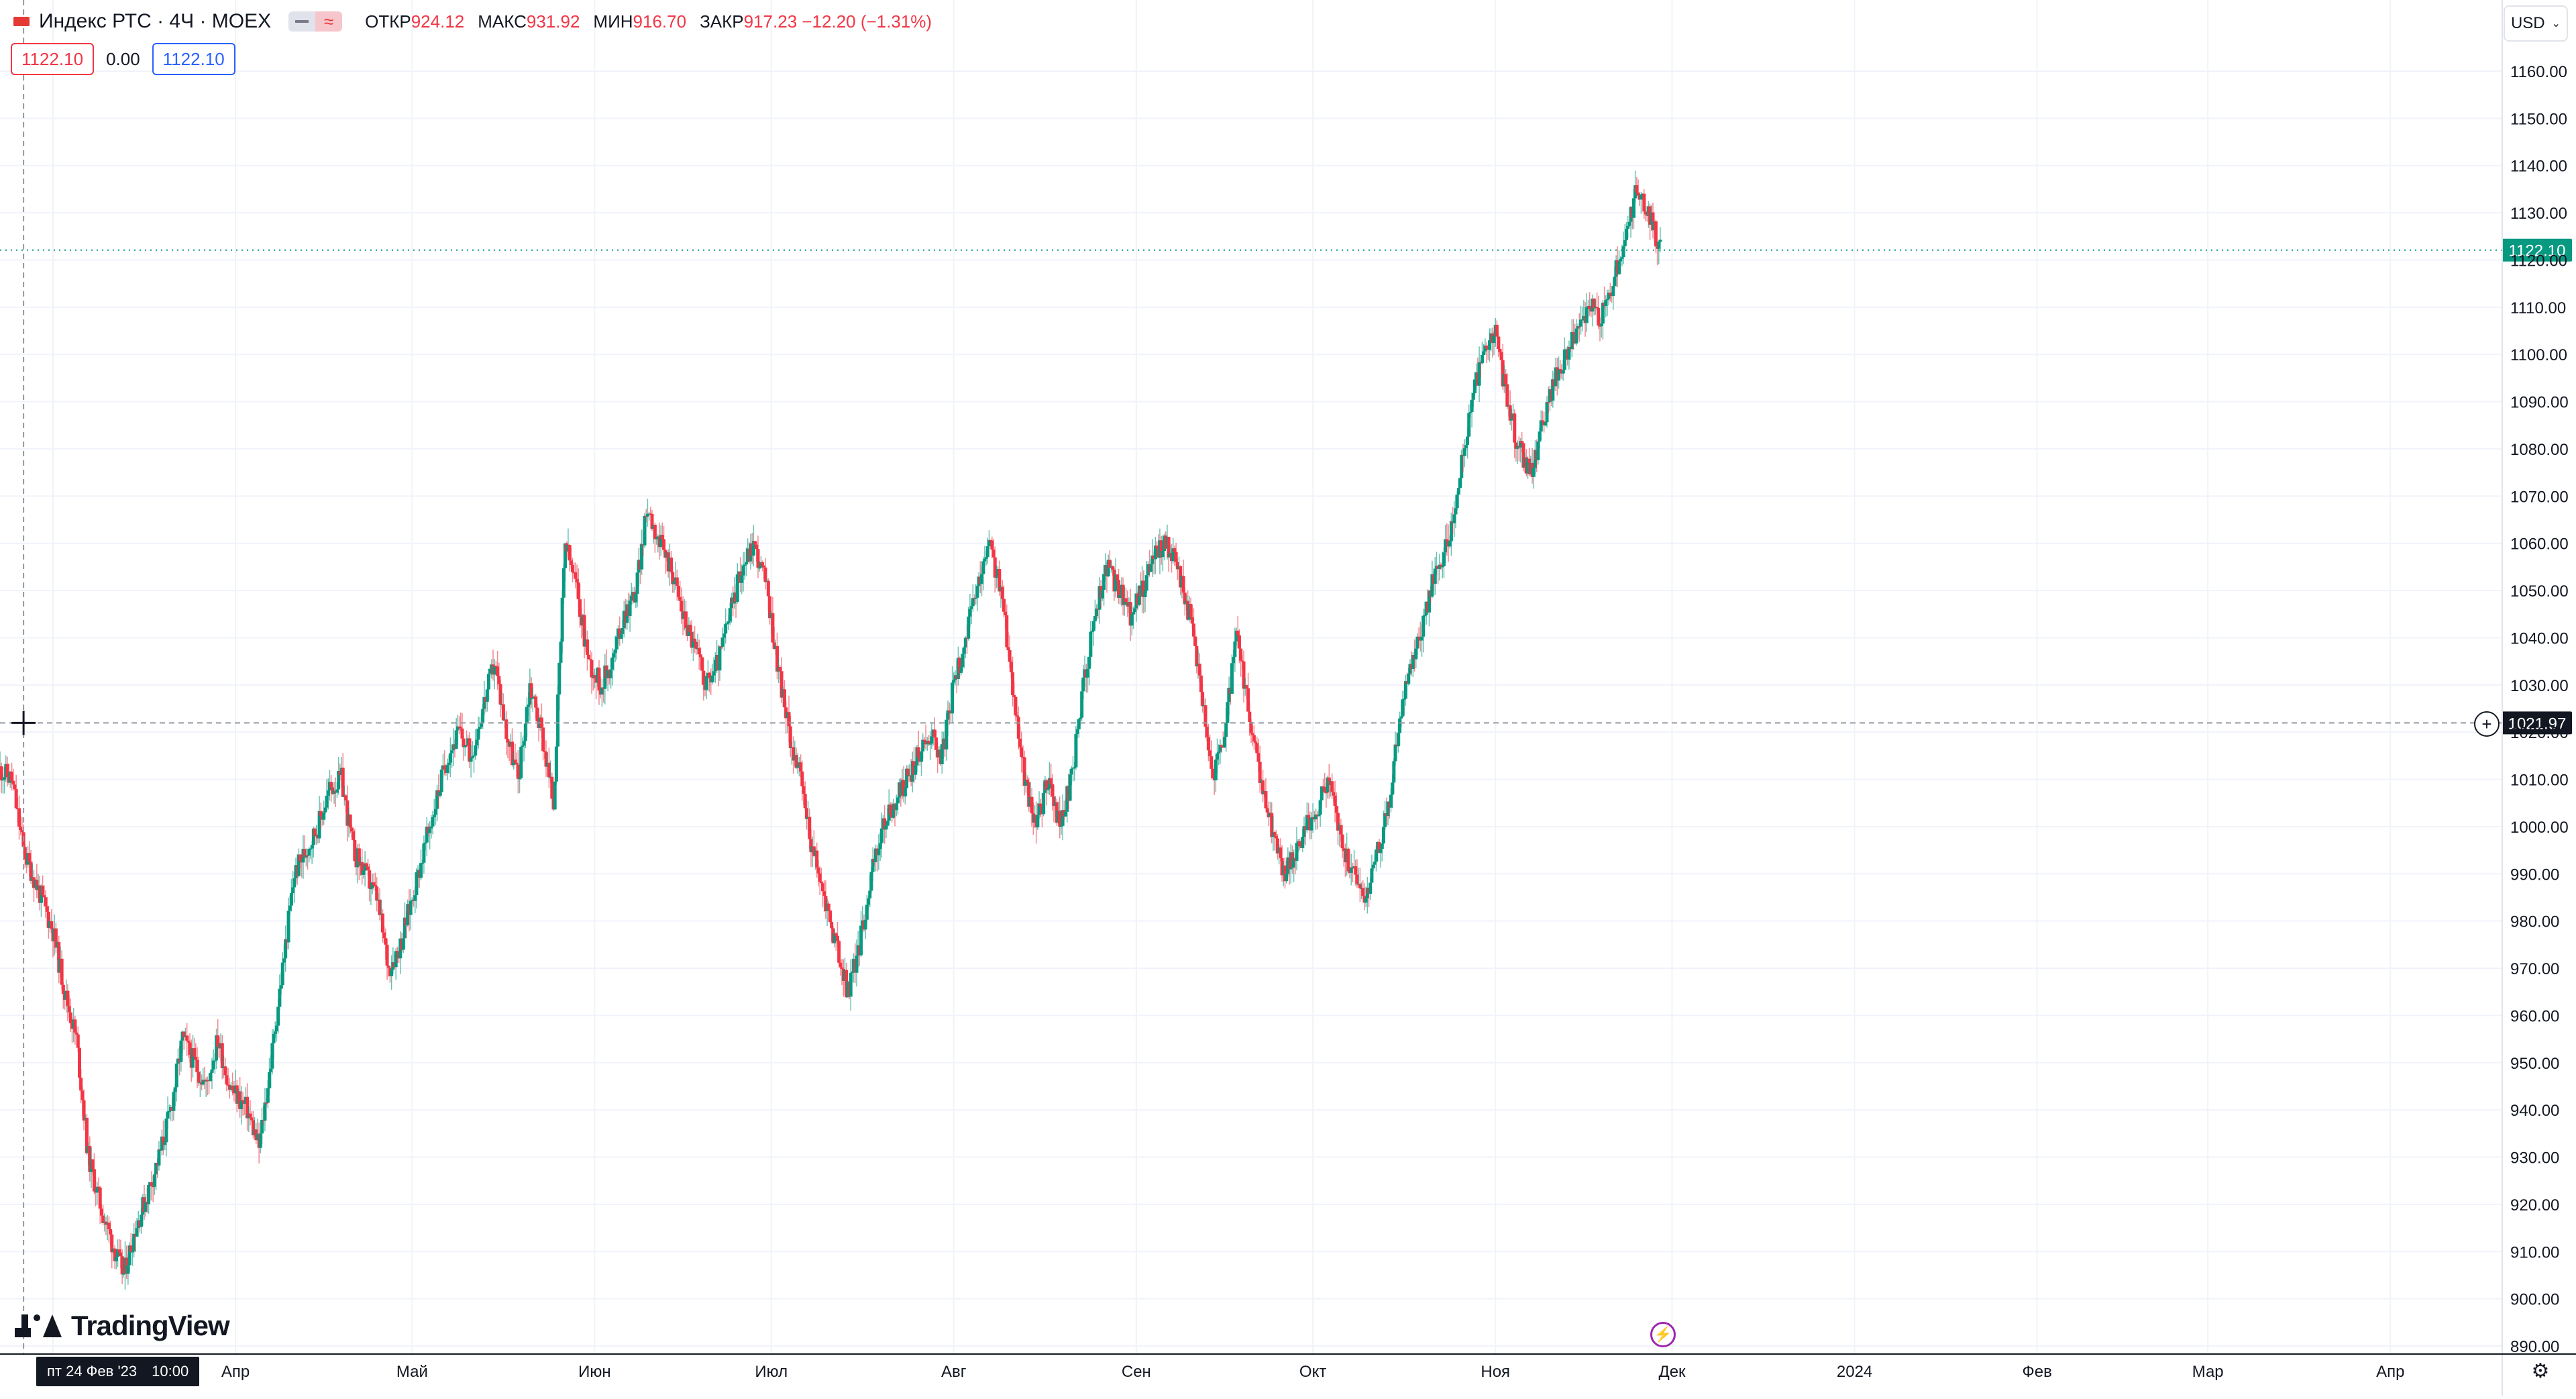 The height and width of the screenshot is (1399, 2576). What do you see at coordinates (2487, 724) in the screenshot?
I see `plus-circle-icon: +` at bounding box center [2487, 724].